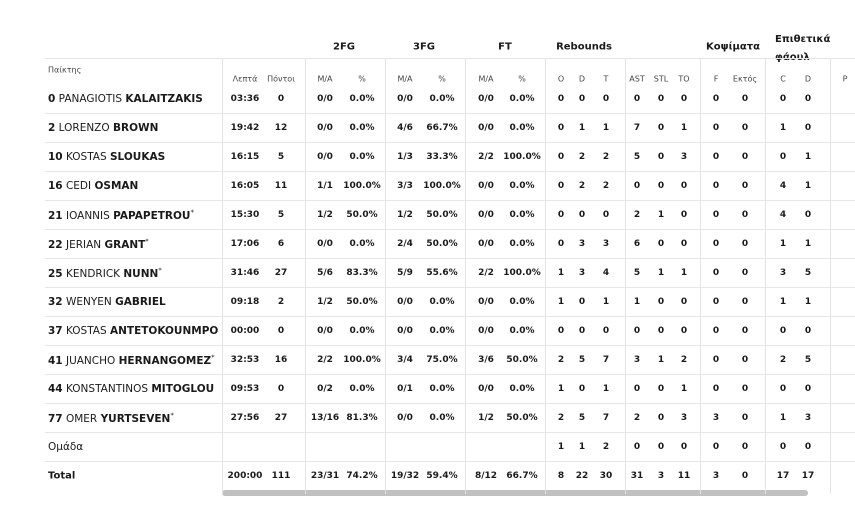  I want to click on last-name: HERNANGOMEZ, so click(165, 360).